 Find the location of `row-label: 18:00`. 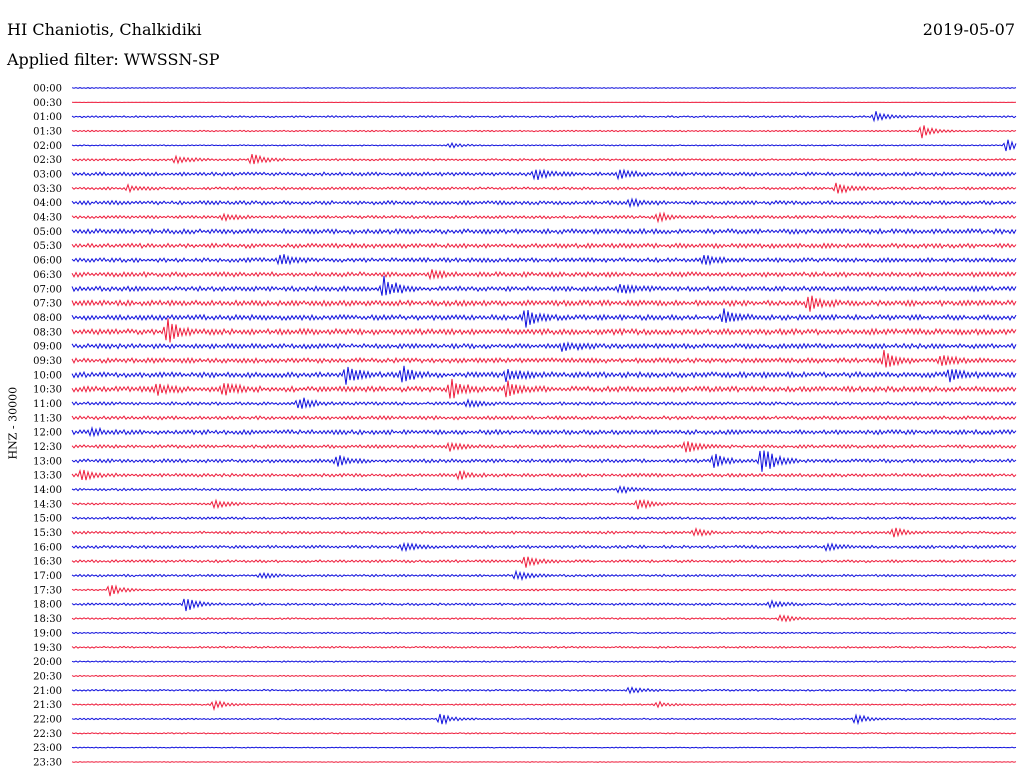

row-label: 18:00 is located at coordinates (47, 605).